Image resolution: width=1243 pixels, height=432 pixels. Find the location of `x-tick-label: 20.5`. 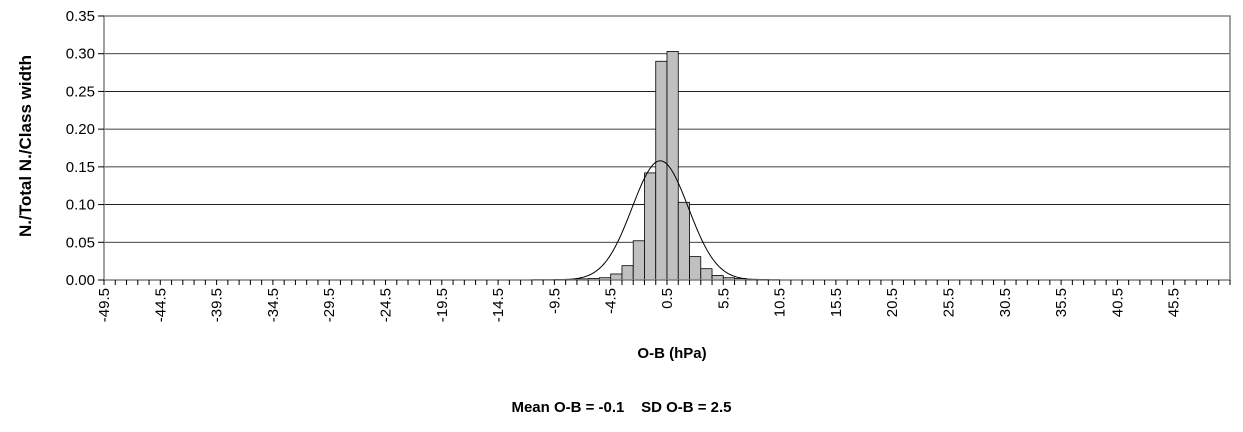

x-tick-label: 20.5 is located at coordinates (892, 302).